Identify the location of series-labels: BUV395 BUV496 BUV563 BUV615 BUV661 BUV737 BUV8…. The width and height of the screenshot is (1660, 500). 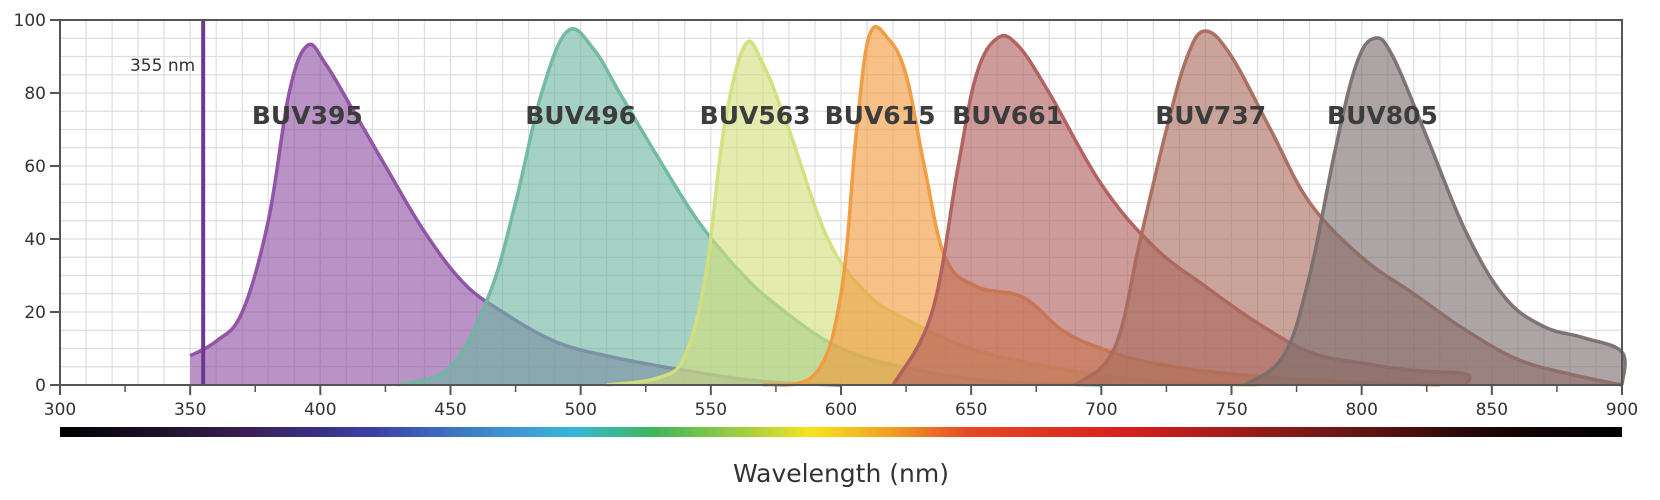
(845, 115).